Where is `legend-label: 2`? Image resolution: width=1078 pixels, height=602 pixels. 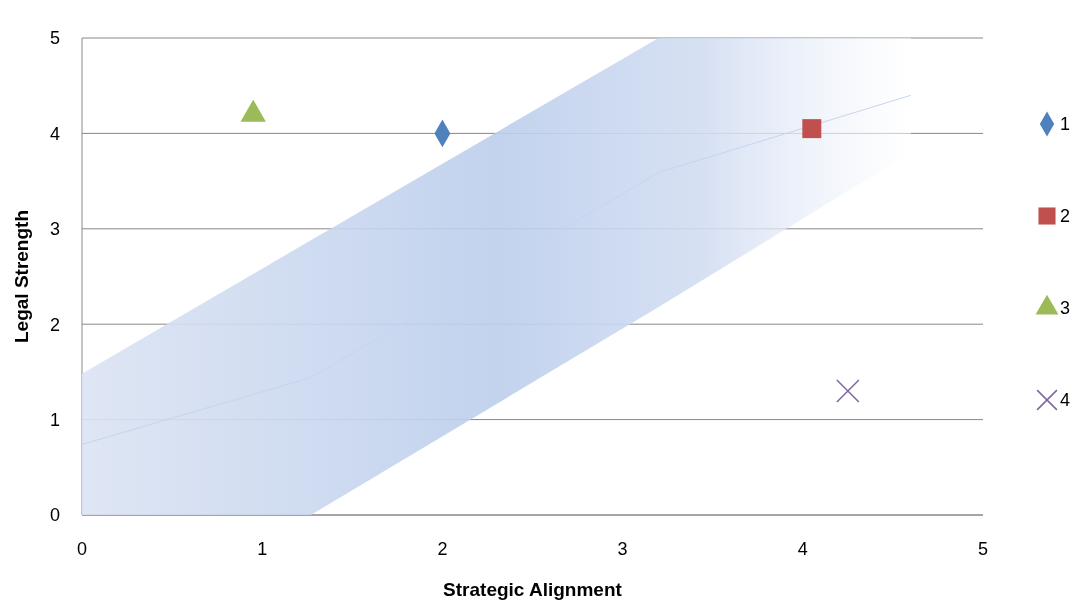 legend-label: 2 is located at coordinates (1065, 216).